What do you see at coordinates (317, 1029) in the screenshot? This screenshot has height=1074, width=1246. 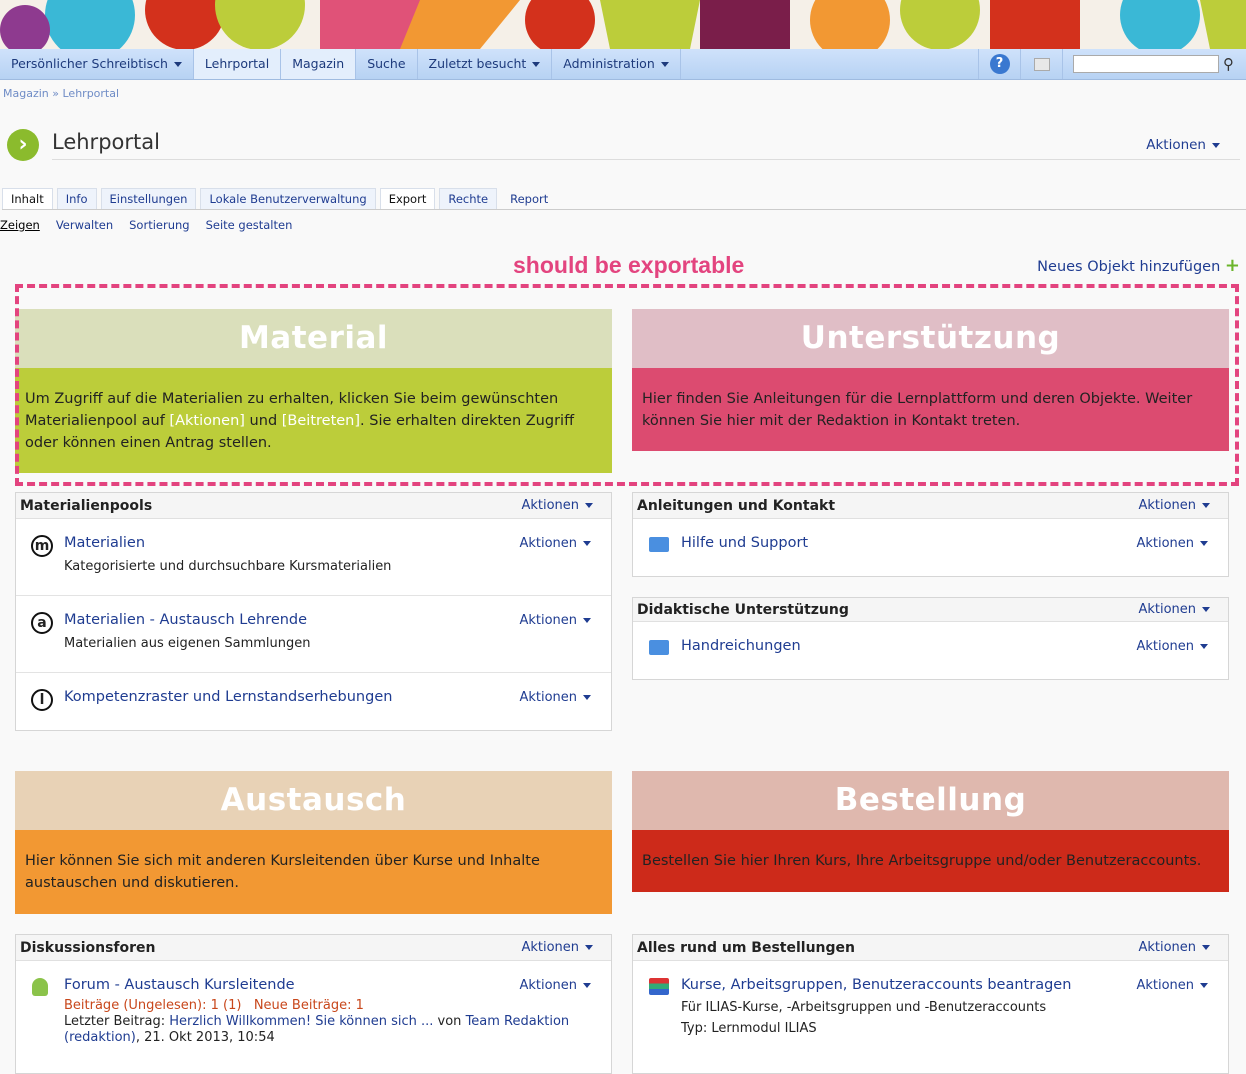 I see `author-link: Team Redaktion (redaktion)` at bounding box center [317, 1029].